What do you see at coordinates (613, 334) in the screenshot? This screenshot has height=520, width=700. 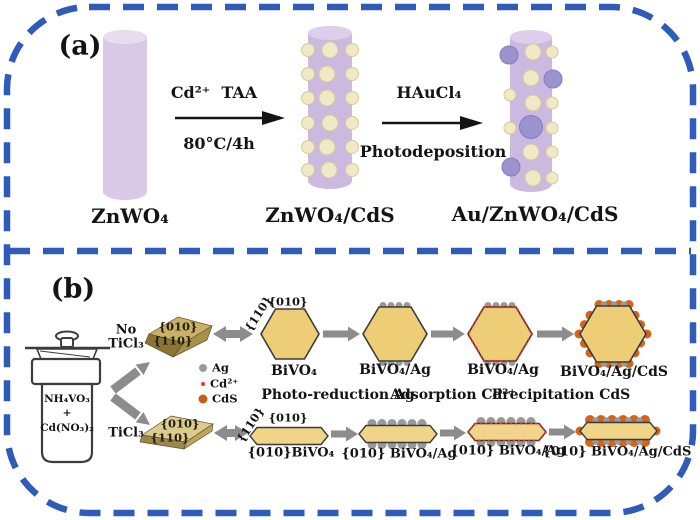 I see `hexagon-bivo4-ag-cds` at bounding box center [613, 334].